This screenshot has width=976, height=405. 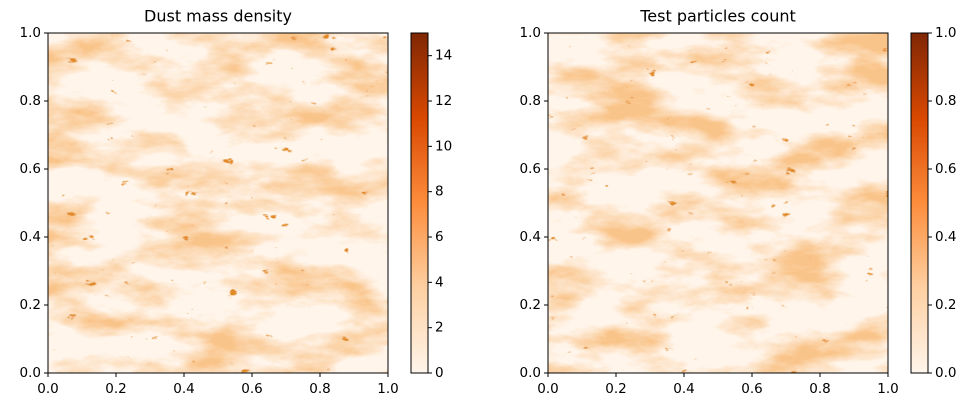 I want to click on colorbar-tick-label: 6, so click(x=439, y=237).